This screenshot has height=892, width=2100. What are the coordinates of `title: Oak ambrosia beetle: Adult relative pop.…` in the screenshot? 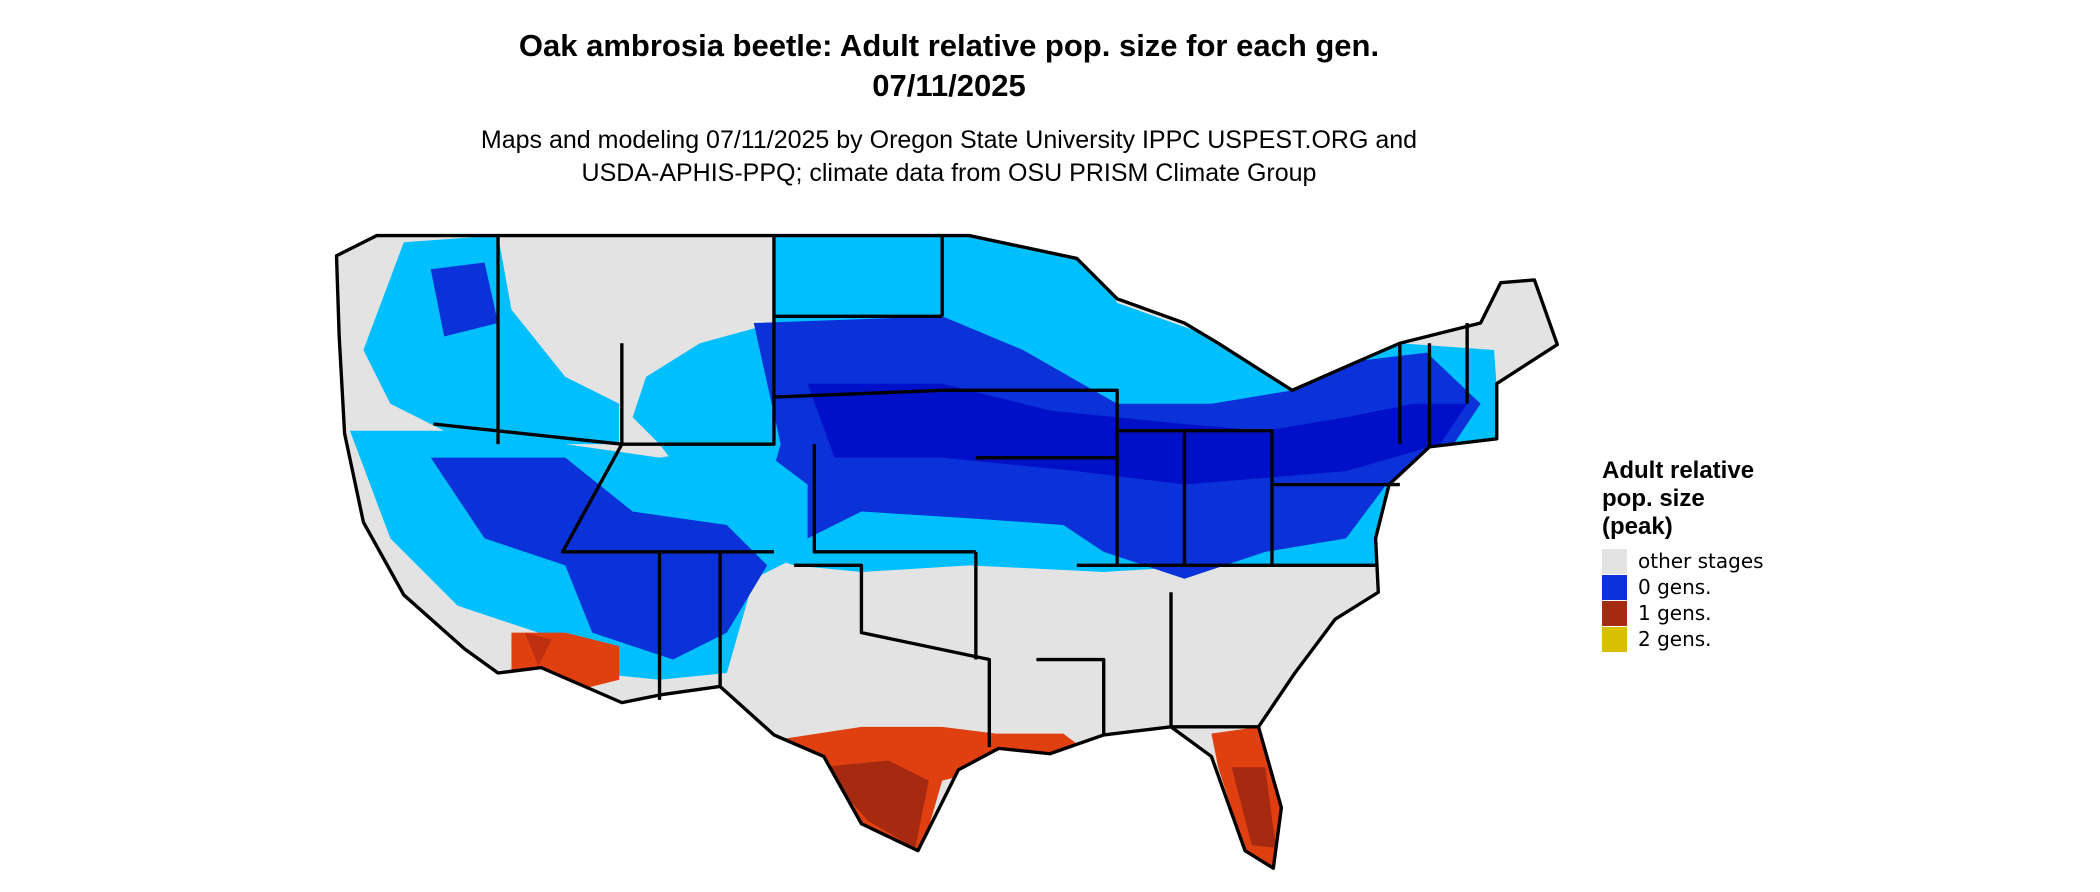 It's located at (949, 45).